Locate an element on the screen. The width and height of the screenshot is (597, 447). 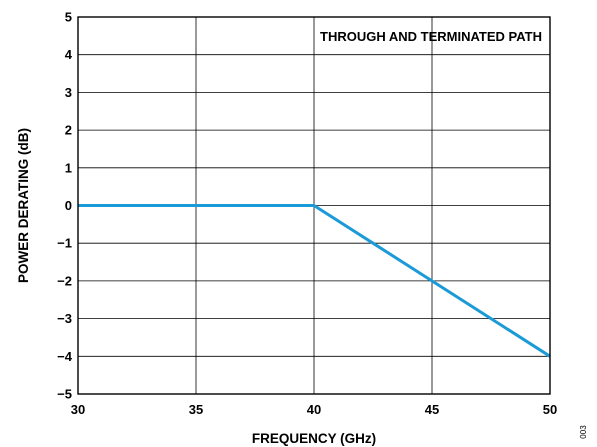
figure-id: 003 is located at coordinates (583, 432).